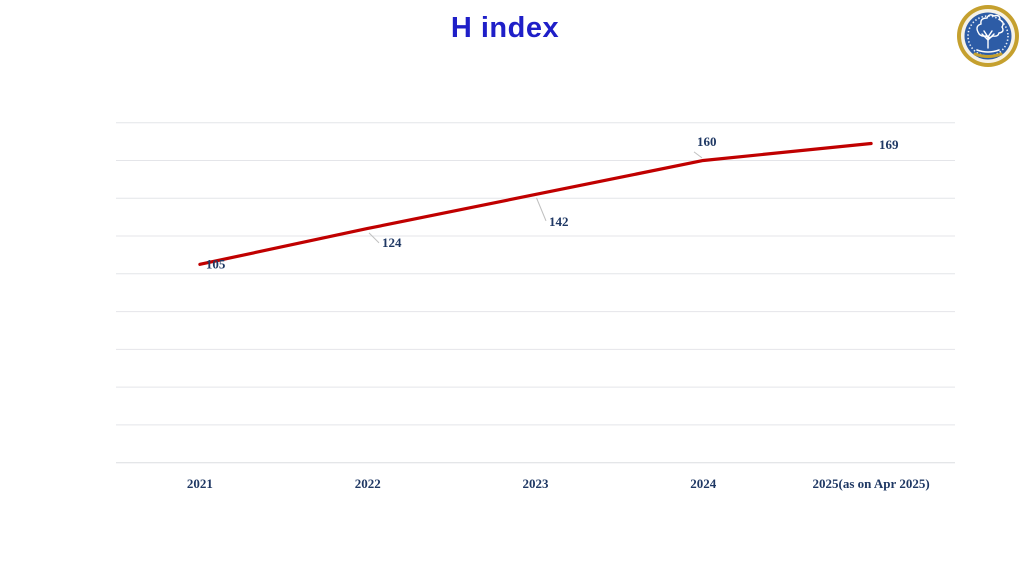 The width and height of the screenshot is (1024, 576). What do you see at coordinates (505, 28) in the screenshot?
I see `chart-title: H index` at bounding box center [505, 28].